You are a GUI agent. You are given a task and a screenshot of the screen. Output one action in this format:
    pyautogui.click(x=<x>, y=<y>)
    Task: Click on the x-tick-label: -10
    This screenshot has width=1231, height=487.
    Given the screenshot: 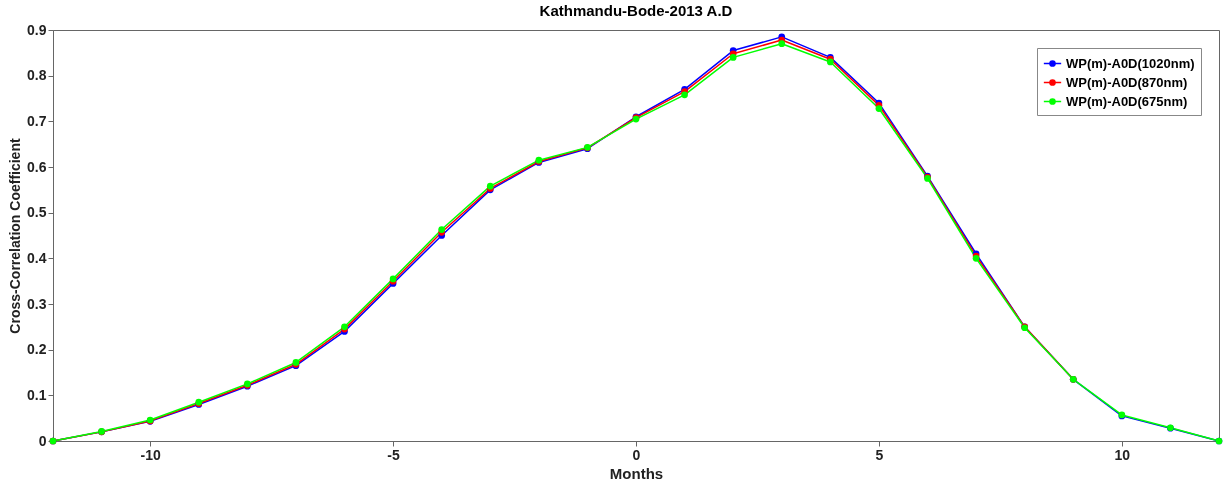 What is the action you would take?
    pyautogui.click(x=150, y=454)
    